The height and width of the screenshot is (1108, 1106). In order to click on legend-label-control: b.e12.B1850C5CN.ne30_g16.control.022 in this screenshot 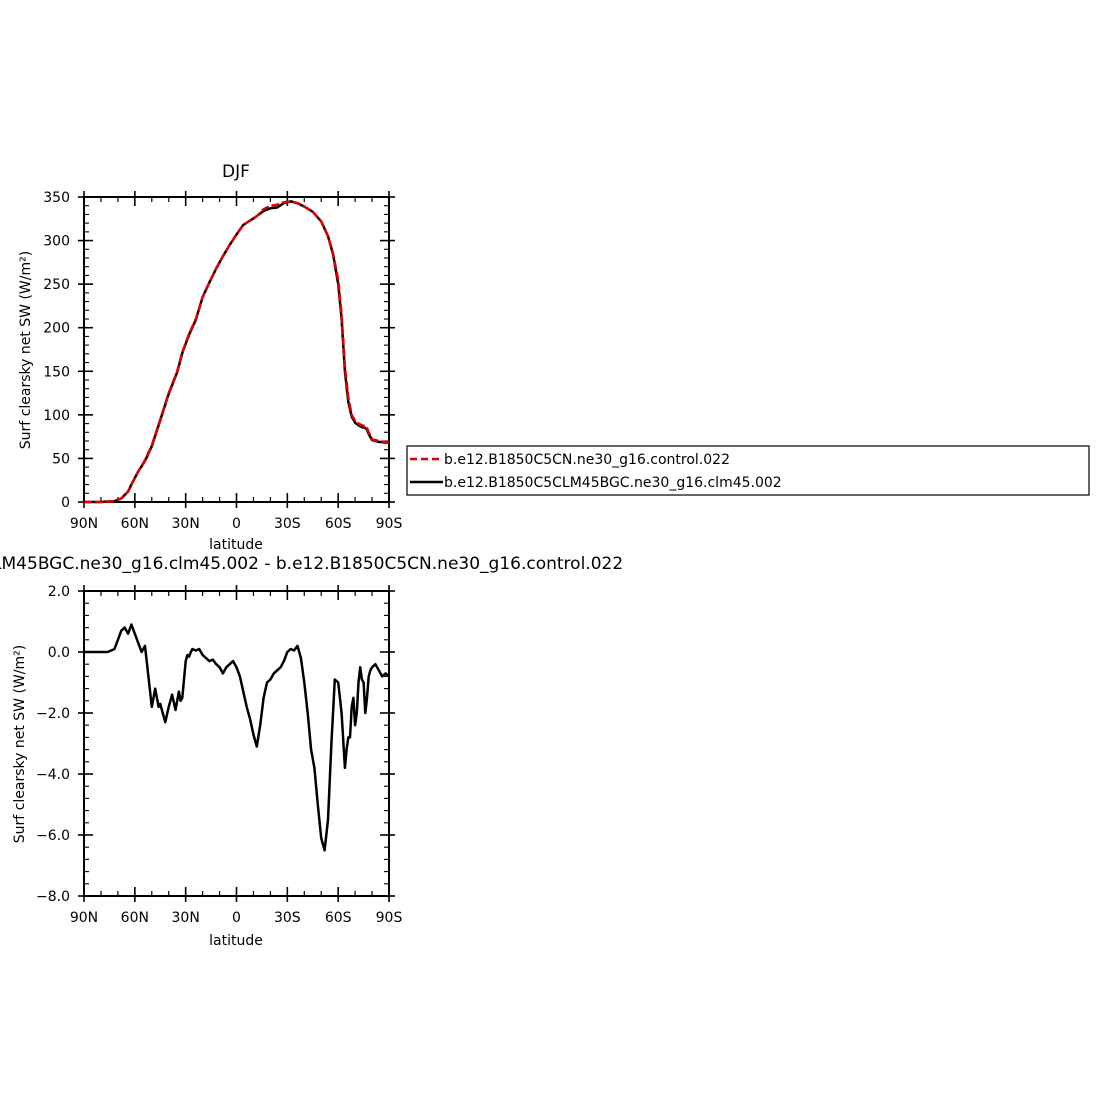, I will do `click(587, 460)`.